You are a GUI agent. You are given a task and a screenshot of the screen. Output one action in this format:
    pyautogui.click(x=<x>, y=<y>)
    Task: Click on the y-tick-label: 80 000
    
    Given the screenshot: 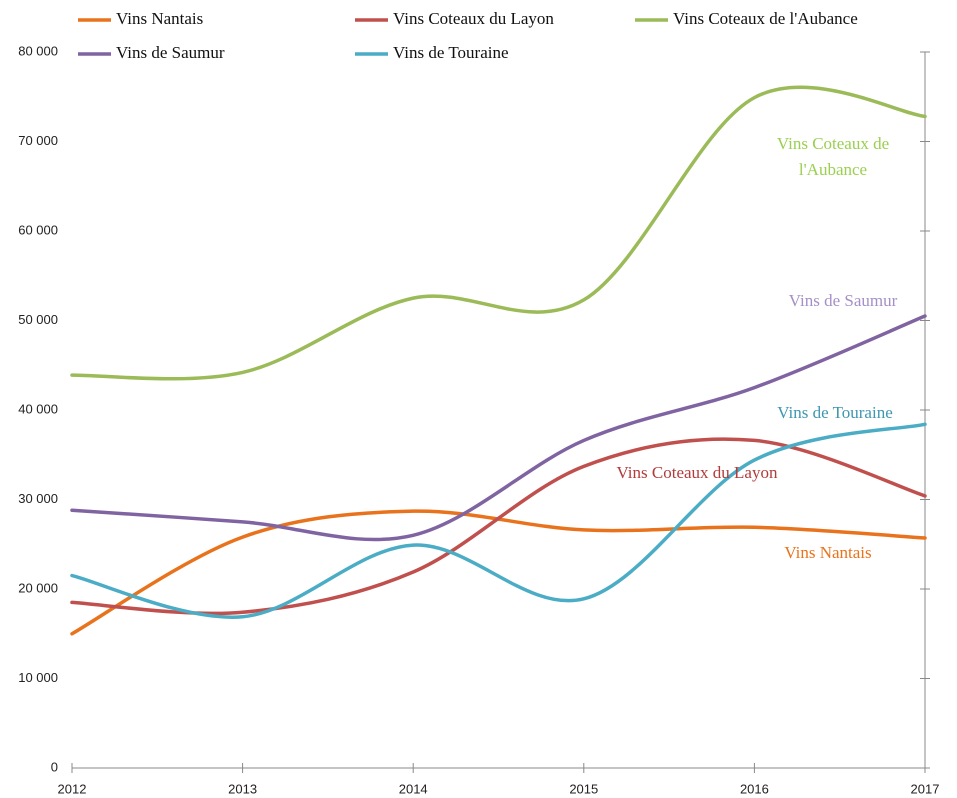 What is the action you would take?
    pyautogui.click(x=38, y=50)
    